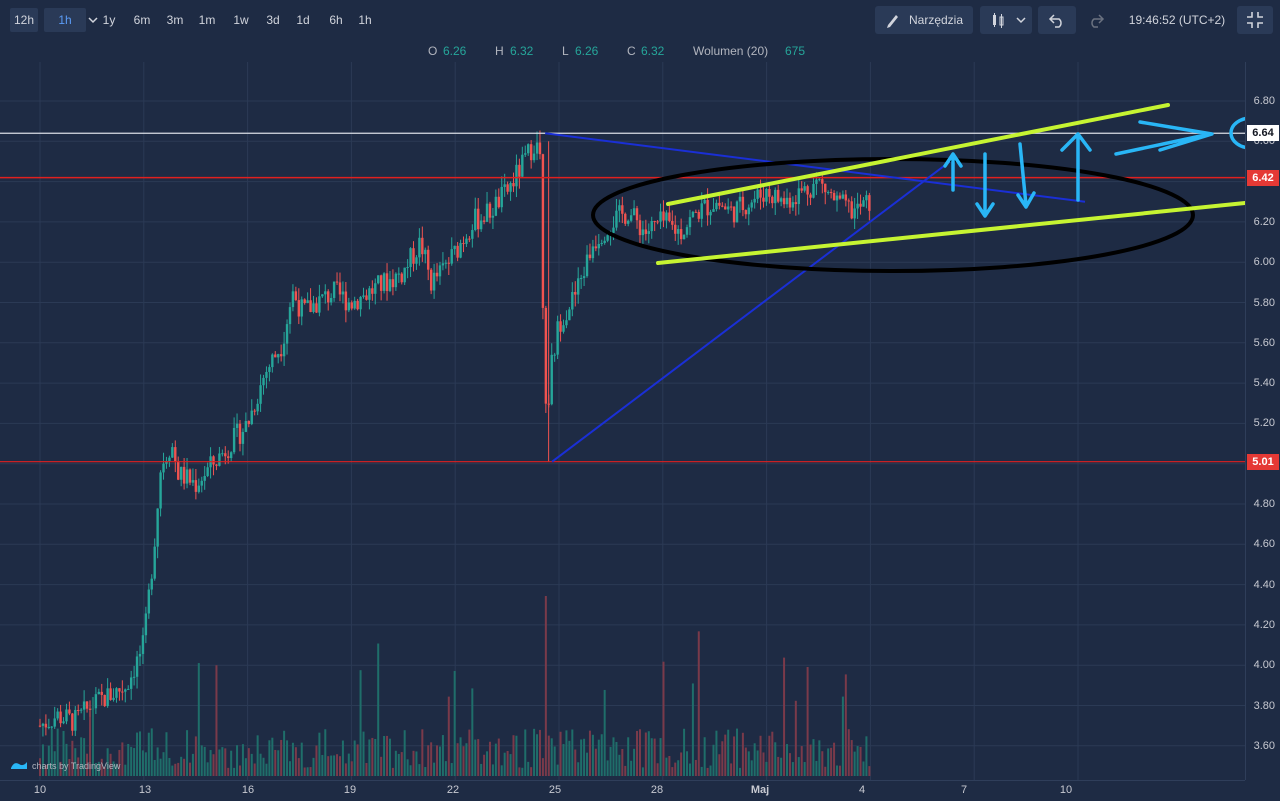 This screenshot has width=1280, height=801. I want to click on timeframe-1d: 1d, so click(303, 20).